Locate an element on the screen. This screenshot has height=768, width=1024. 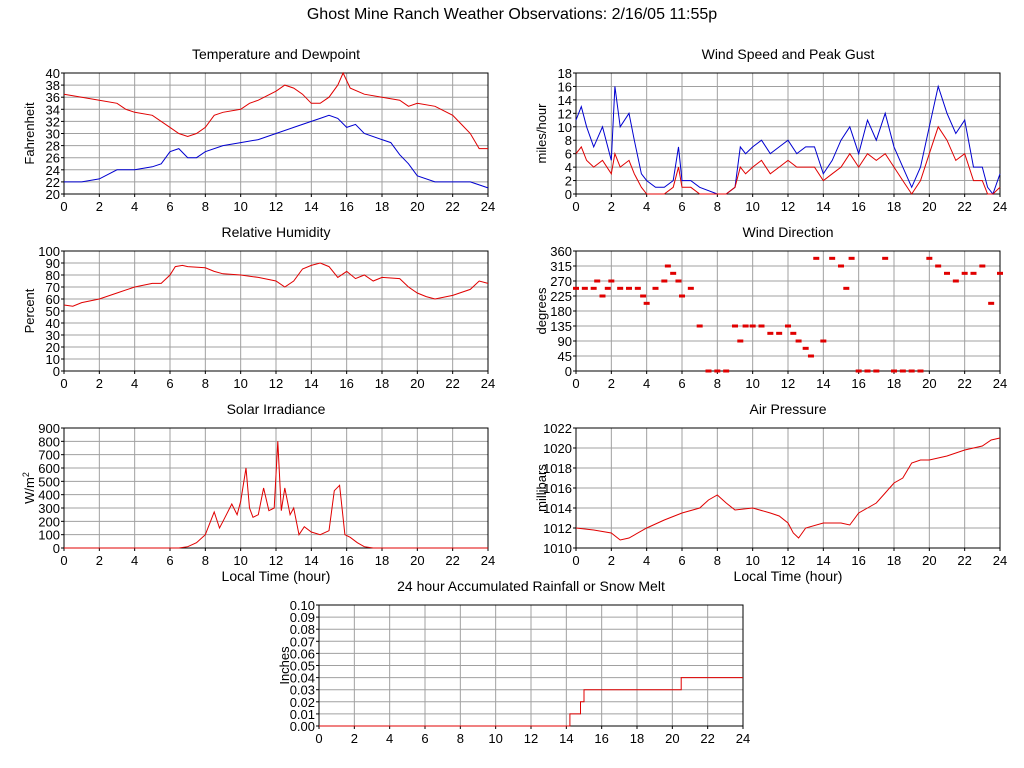
y-tick-label: 20 is located at coordinates (53, 194).